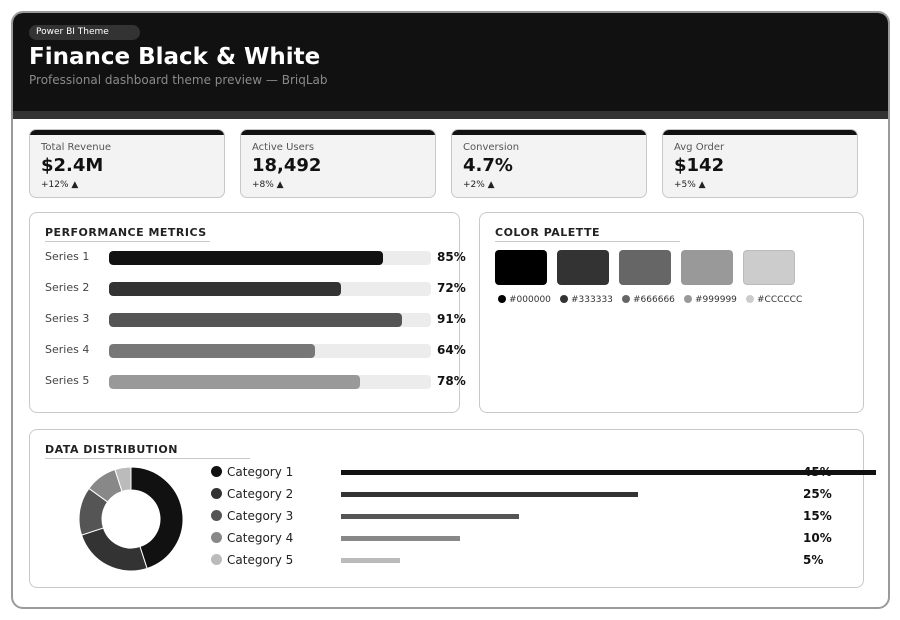  What do you see at coordinates (260, 472) in the screenshot?
I see `category-label: Category 1` at bounding box center [260, 472].